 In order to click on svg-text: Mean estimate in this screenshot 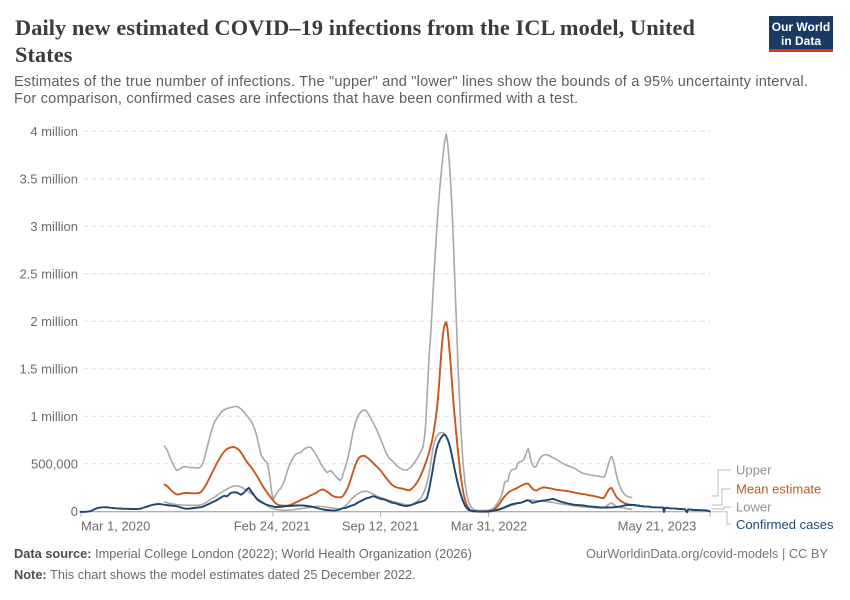, I will do `click(778, 489)`.